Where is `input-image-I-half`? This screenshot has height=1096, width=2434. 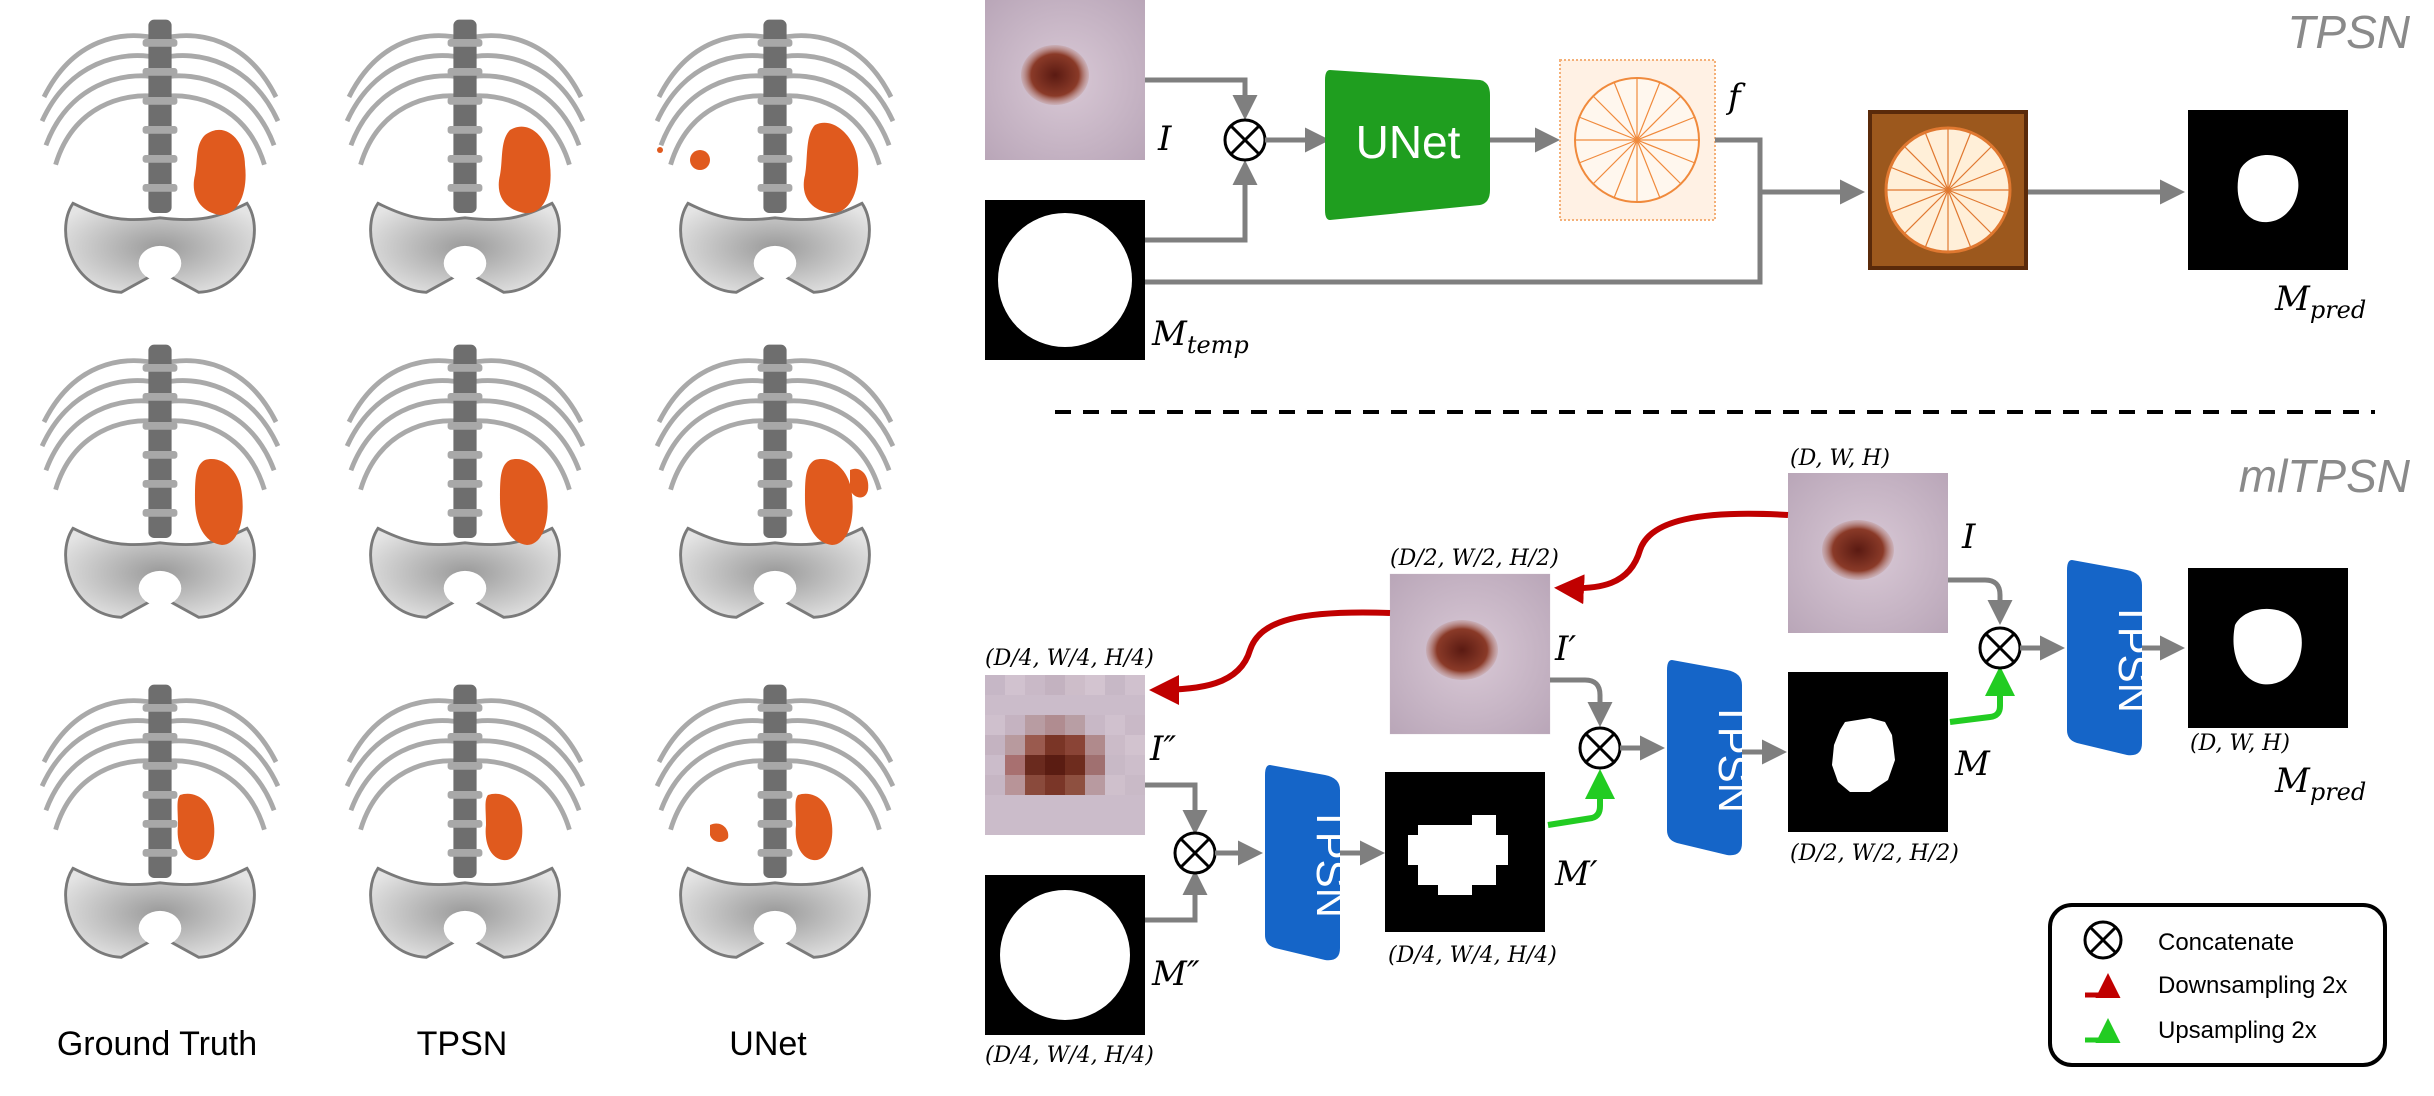
input-image-I-half is located at coordinates (1470, 654).